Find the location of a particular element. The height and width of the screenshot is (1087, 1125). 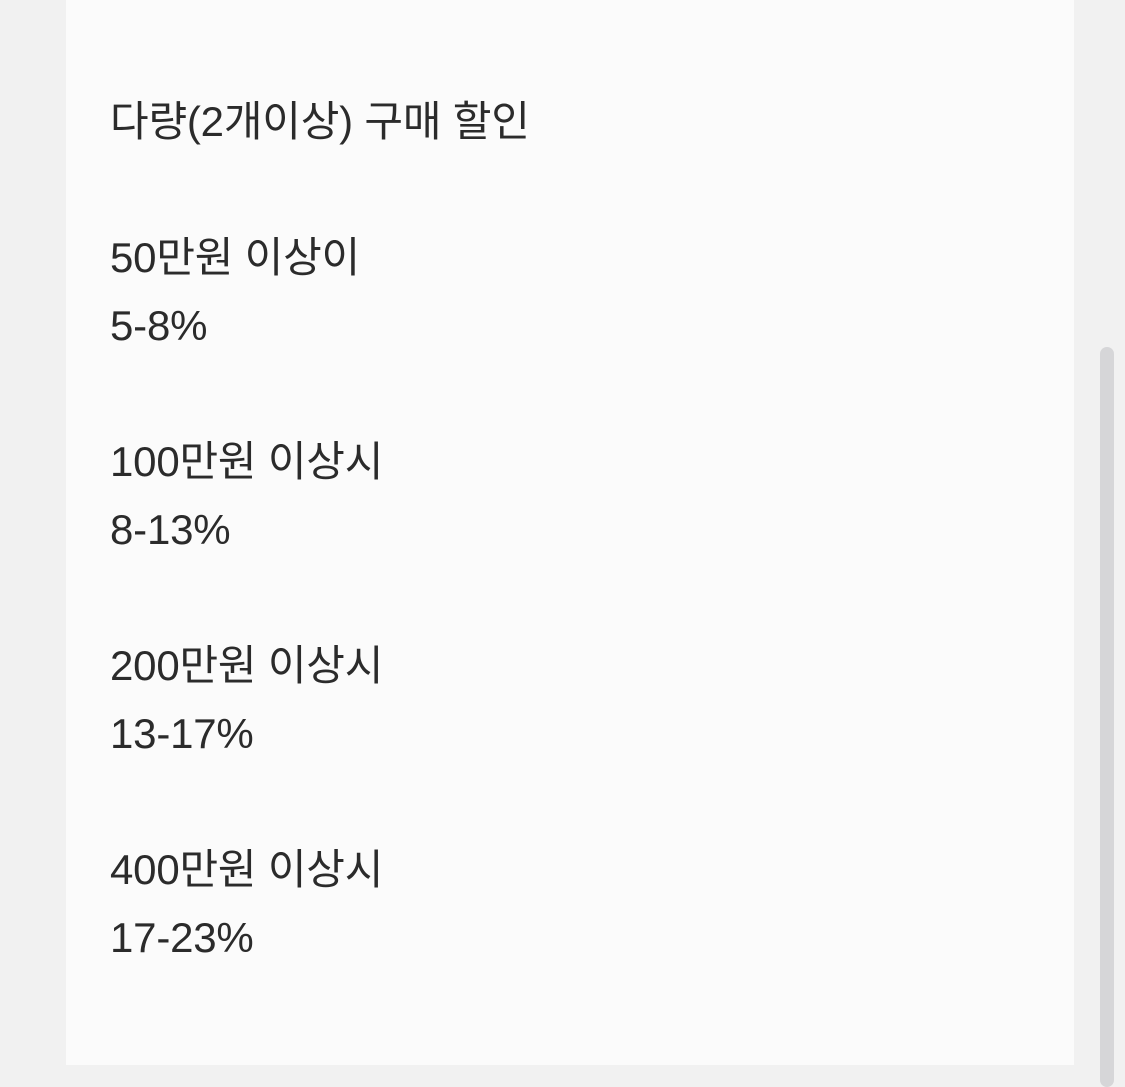

discount-tier-item: 100만원 이상시 8-13% is located at coordinates (572, 496).